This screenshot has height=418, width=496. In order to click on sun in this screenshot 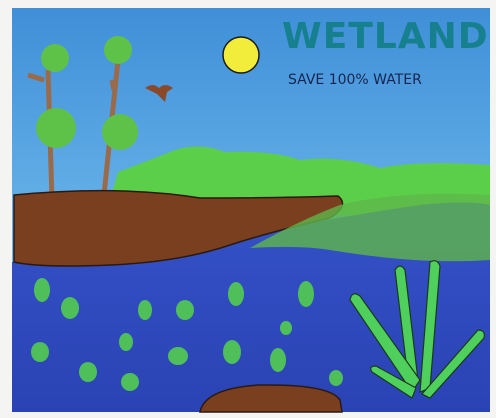, I will do `click(241, 55)`.